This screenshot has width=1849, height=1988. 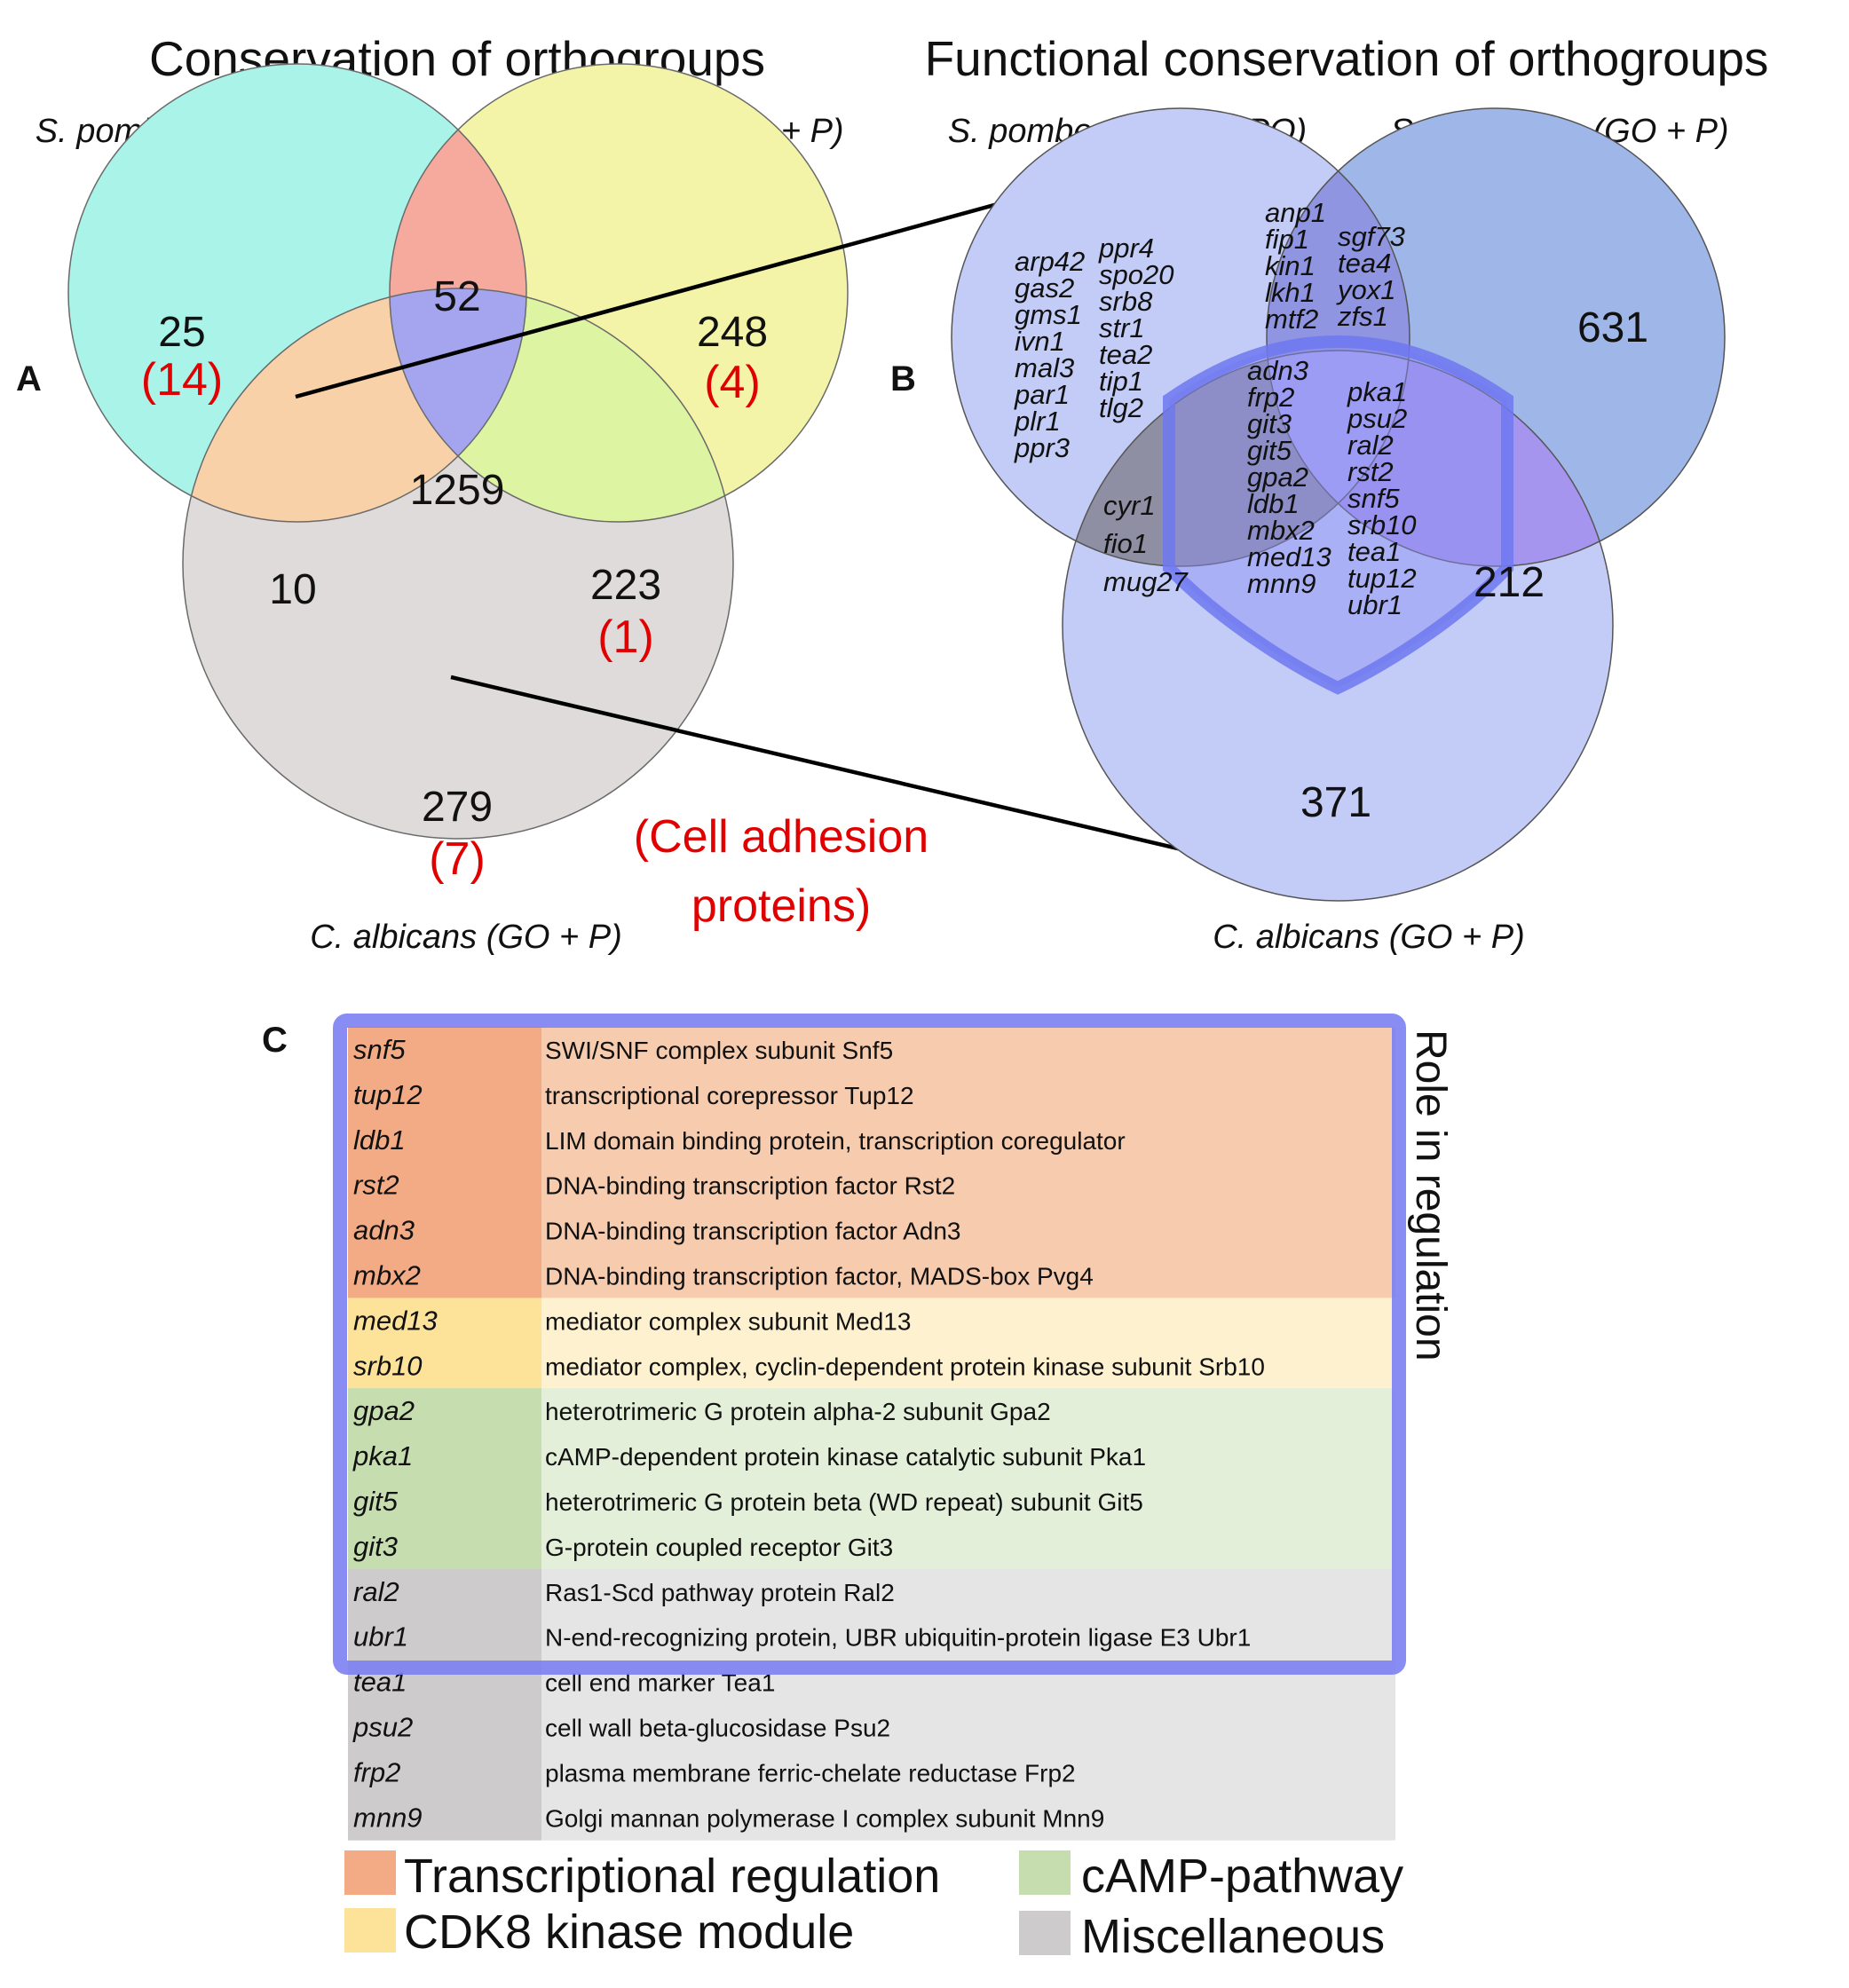 What do you see at coordinates (457, 859) in the screenshot?
I see `adhesion-albicans-only: (7)` at bounding box center [457, 859].